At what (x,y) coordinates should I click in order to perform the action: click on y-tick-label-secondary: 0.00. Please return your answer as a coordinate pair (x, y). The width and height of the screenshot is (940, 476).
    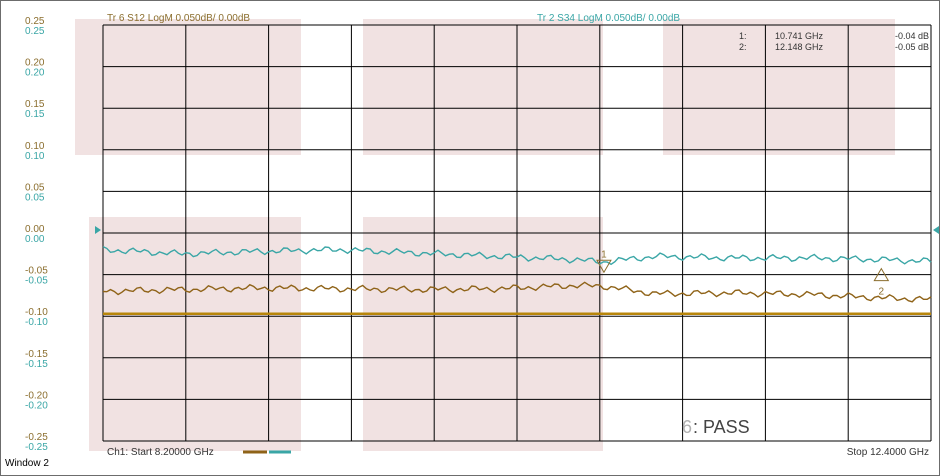
    Looking at the image, I should click on (35, 239).